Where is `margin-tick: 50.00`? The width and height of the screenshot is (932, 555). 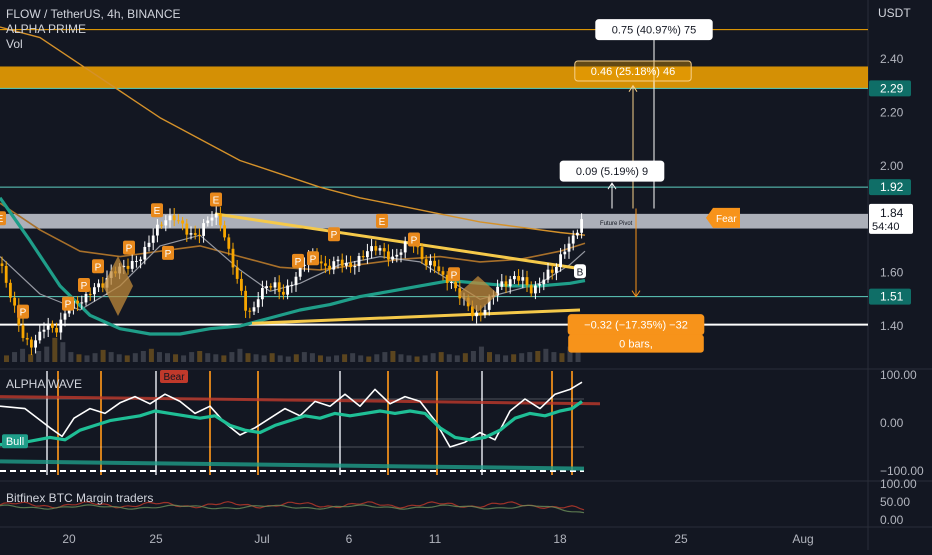
margin-tick: 50.00 is located at coordinates (895, 502).